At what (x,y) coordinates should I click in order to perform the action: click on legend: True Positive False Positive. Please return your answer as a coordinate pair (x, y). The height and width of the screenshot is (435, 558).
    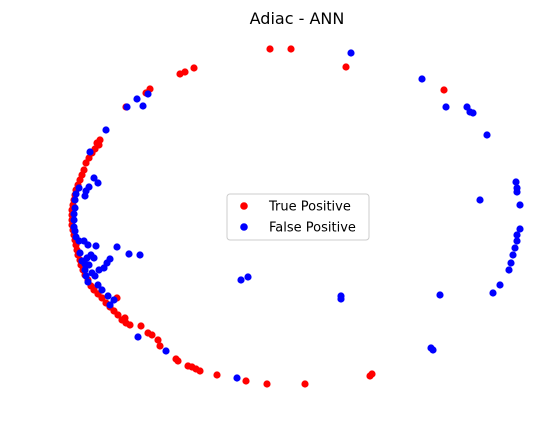
    Looking at the image, I should click on (298, 217).